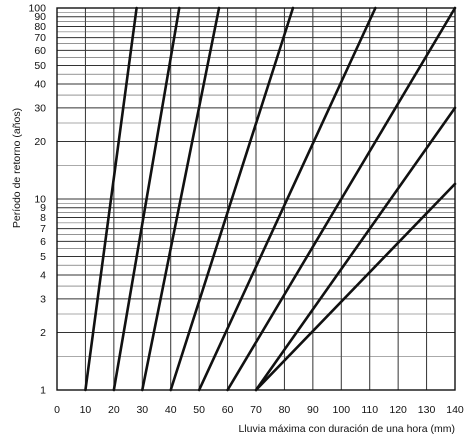 The height and width of the screenshot is (447, 476). What do you see at coordinates (40, 27) in the screenshot?
I see `y-tick-label: 80` at bounding box center [40, 27].